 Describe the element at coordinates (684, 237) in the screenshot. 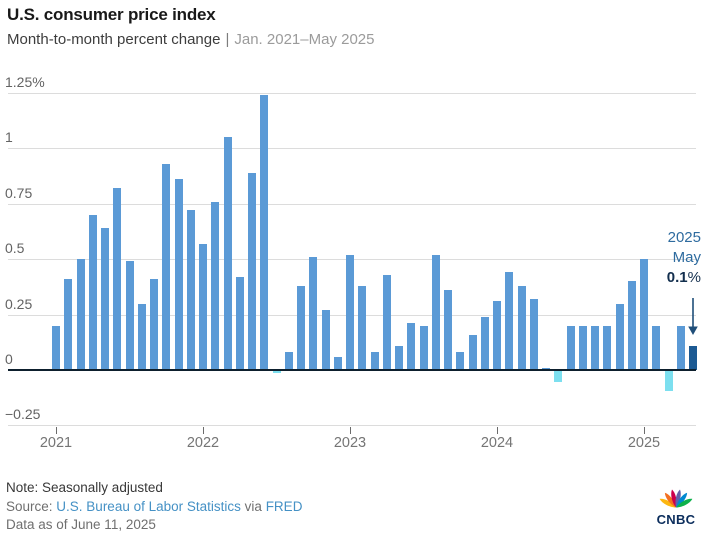

I see `annotation-year: 2025` at that location.